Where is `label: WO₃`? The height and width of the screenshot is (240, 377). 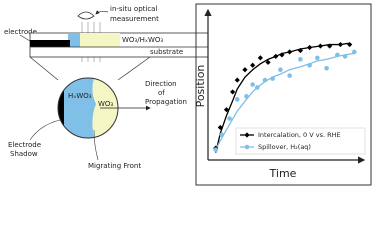 label: WO₃ is located at coordinates (105, 104).